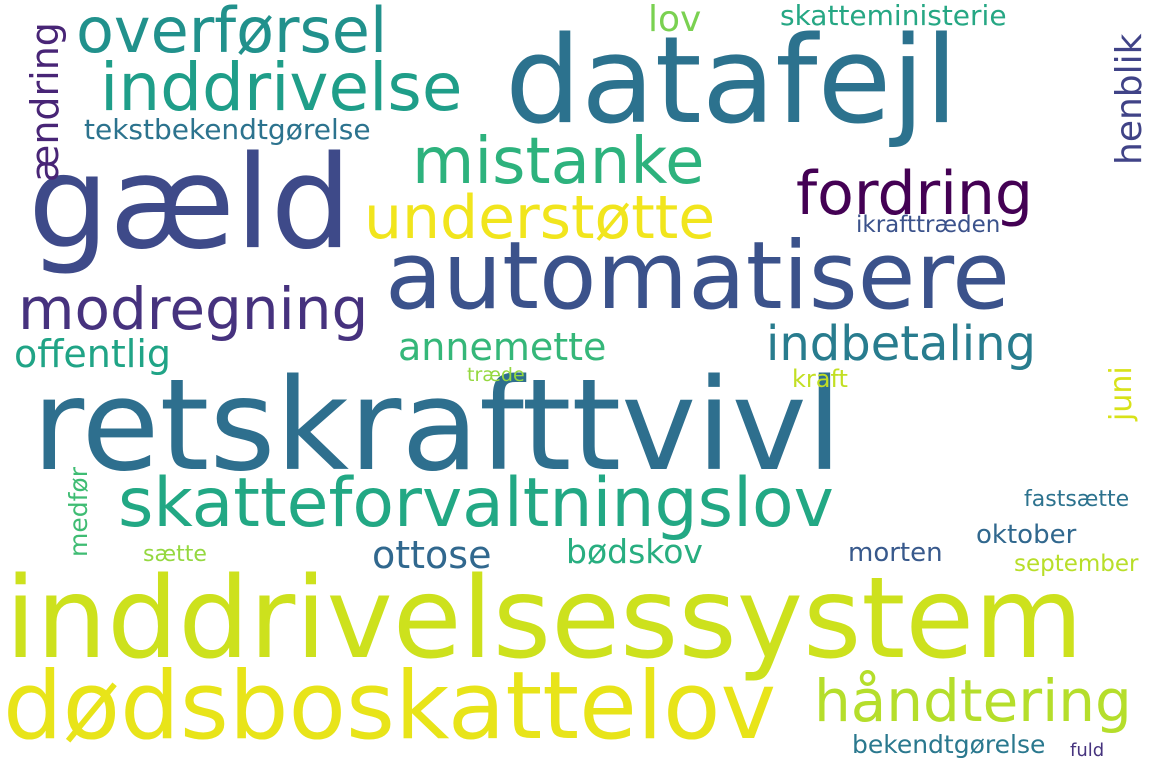  What do you see at coordinates (93, 354) in the screenshot?
I see `word-offentlig: offentlig` at bounding box center [93, 354].